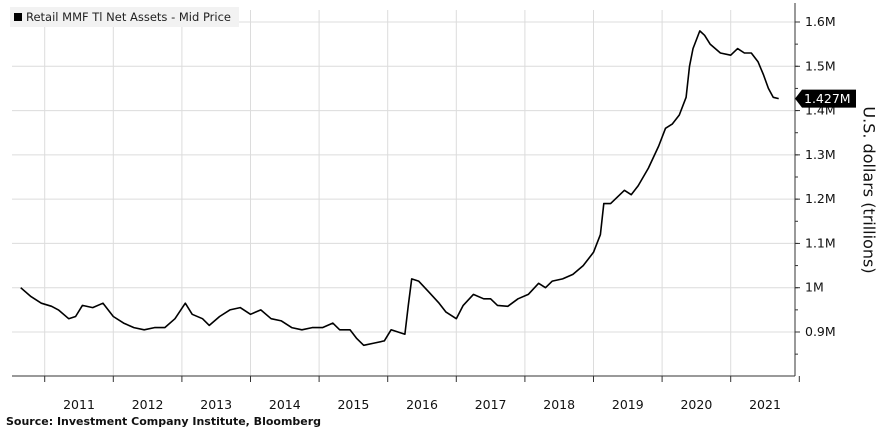 This screenshot has width=889, height=429. Describe the element at coordinates (216, 404) in the screenshot. I see `x-tick-label: 2013` at that location.